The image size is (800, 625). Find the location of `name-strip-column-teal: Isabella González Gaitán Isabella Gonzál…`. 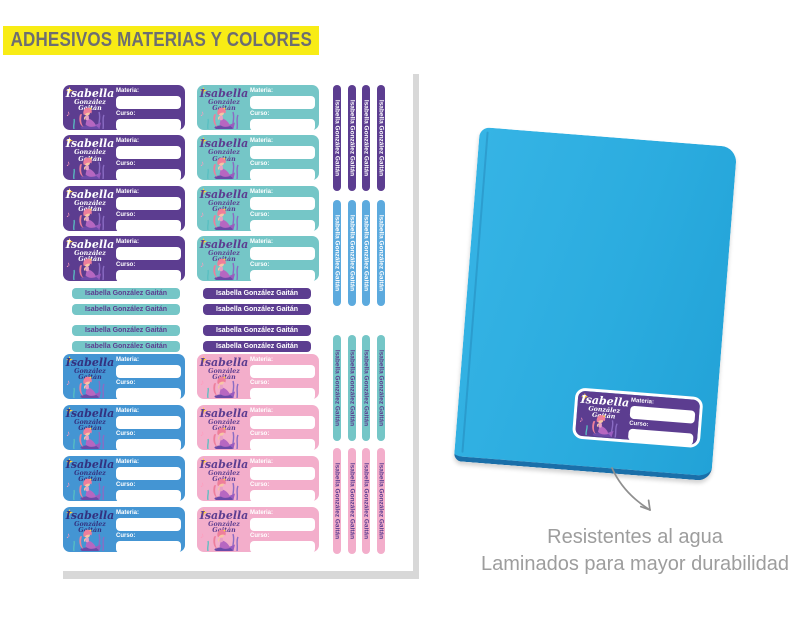

name-strip-column-teal: Isabella González Gaitán Isabella Gonzál… is located at coordinates (126, 320).